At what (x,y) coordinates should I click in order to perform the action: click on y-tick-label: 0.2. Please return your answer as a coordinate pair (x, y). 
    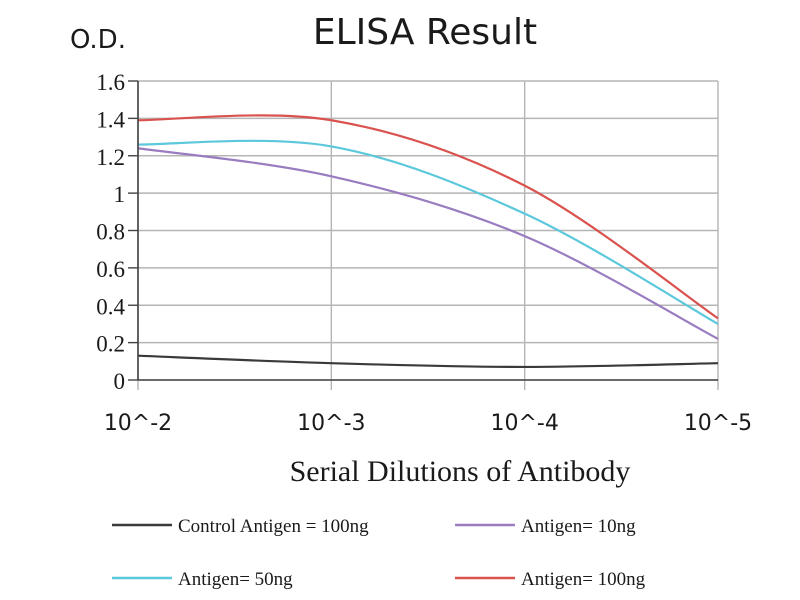
    Looking at the image, I should click on (110, 344).